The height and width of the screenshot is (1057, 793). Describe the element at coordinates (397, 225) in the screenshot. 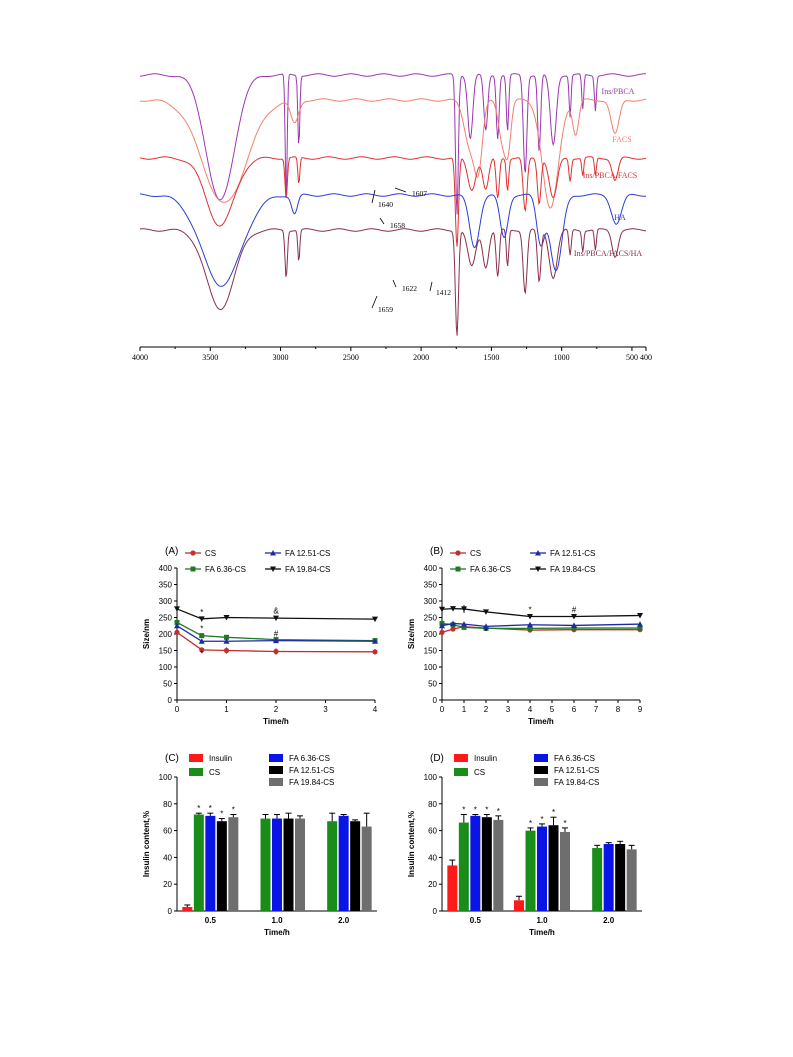

I see `annotation-label: 1658` at that location.